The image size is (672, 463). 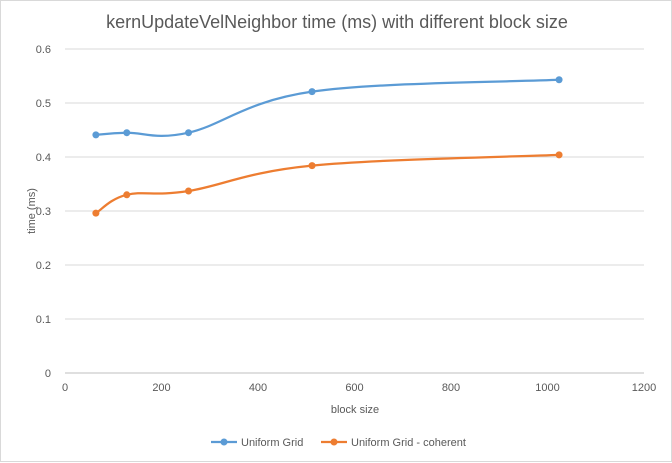 What do you see at coordinates (272, 443) in the screenshot?
I see `legend-label: Uniform Grid` at bounding box center [272, 443].